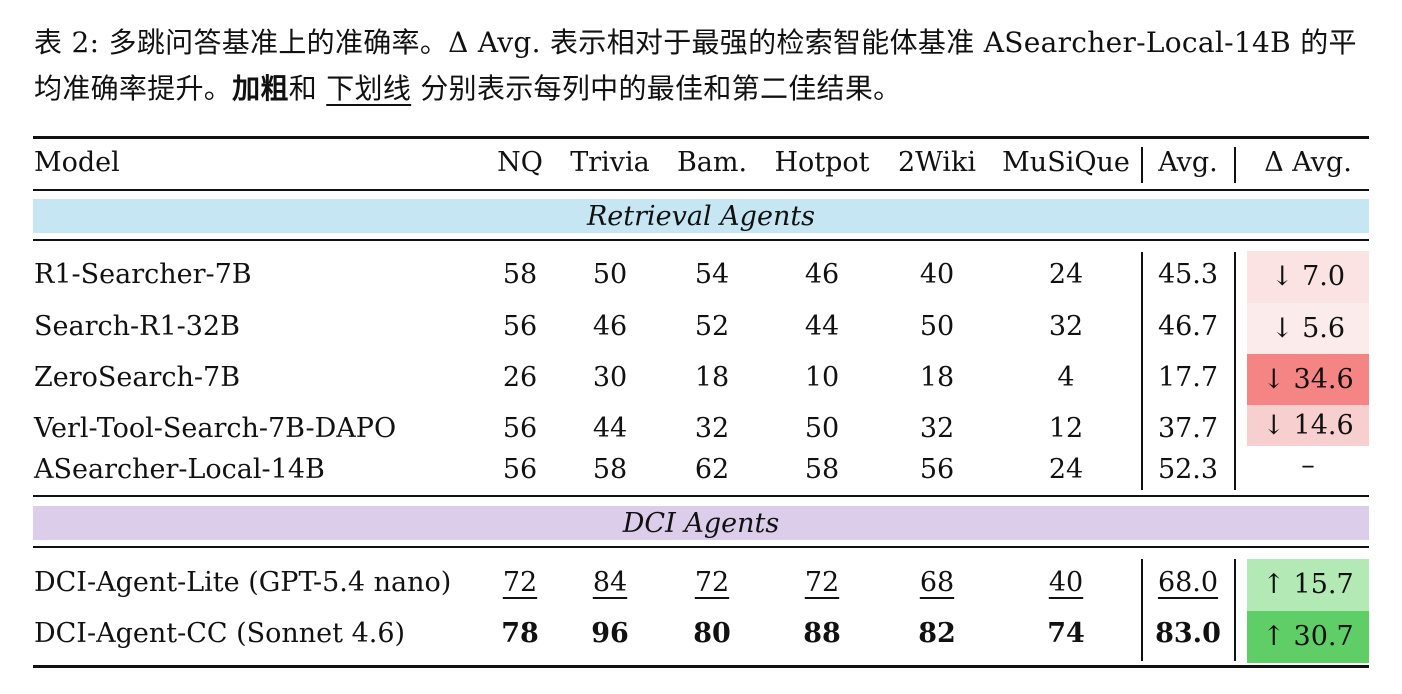 This screenshot has height=694, width=1402. Describe the element at coordinates (610, 377) in the screenshot. I see `score-cell: 30` at that location.